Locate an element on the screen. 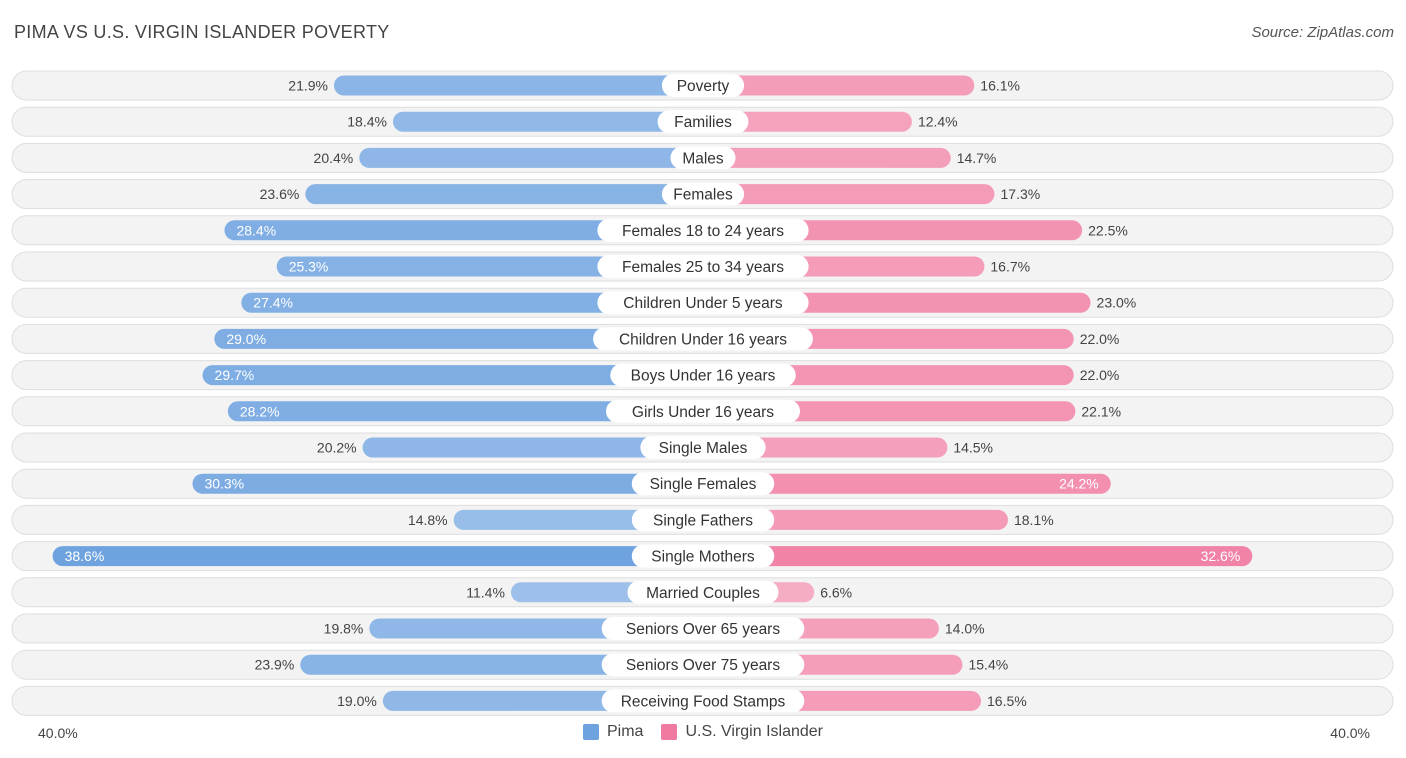 The height and width of the screenshot is (758, 1406). bar-virgin-islander-single-mothers is located at coordinates (978, 556).